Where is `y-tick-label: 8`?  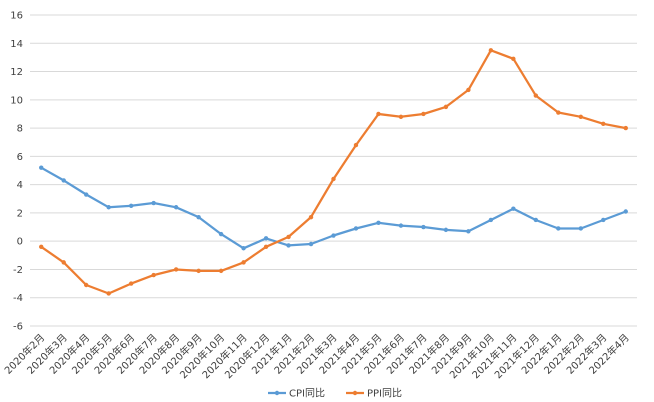
y-tick-label: 8 is located at coordinates (20, 129).